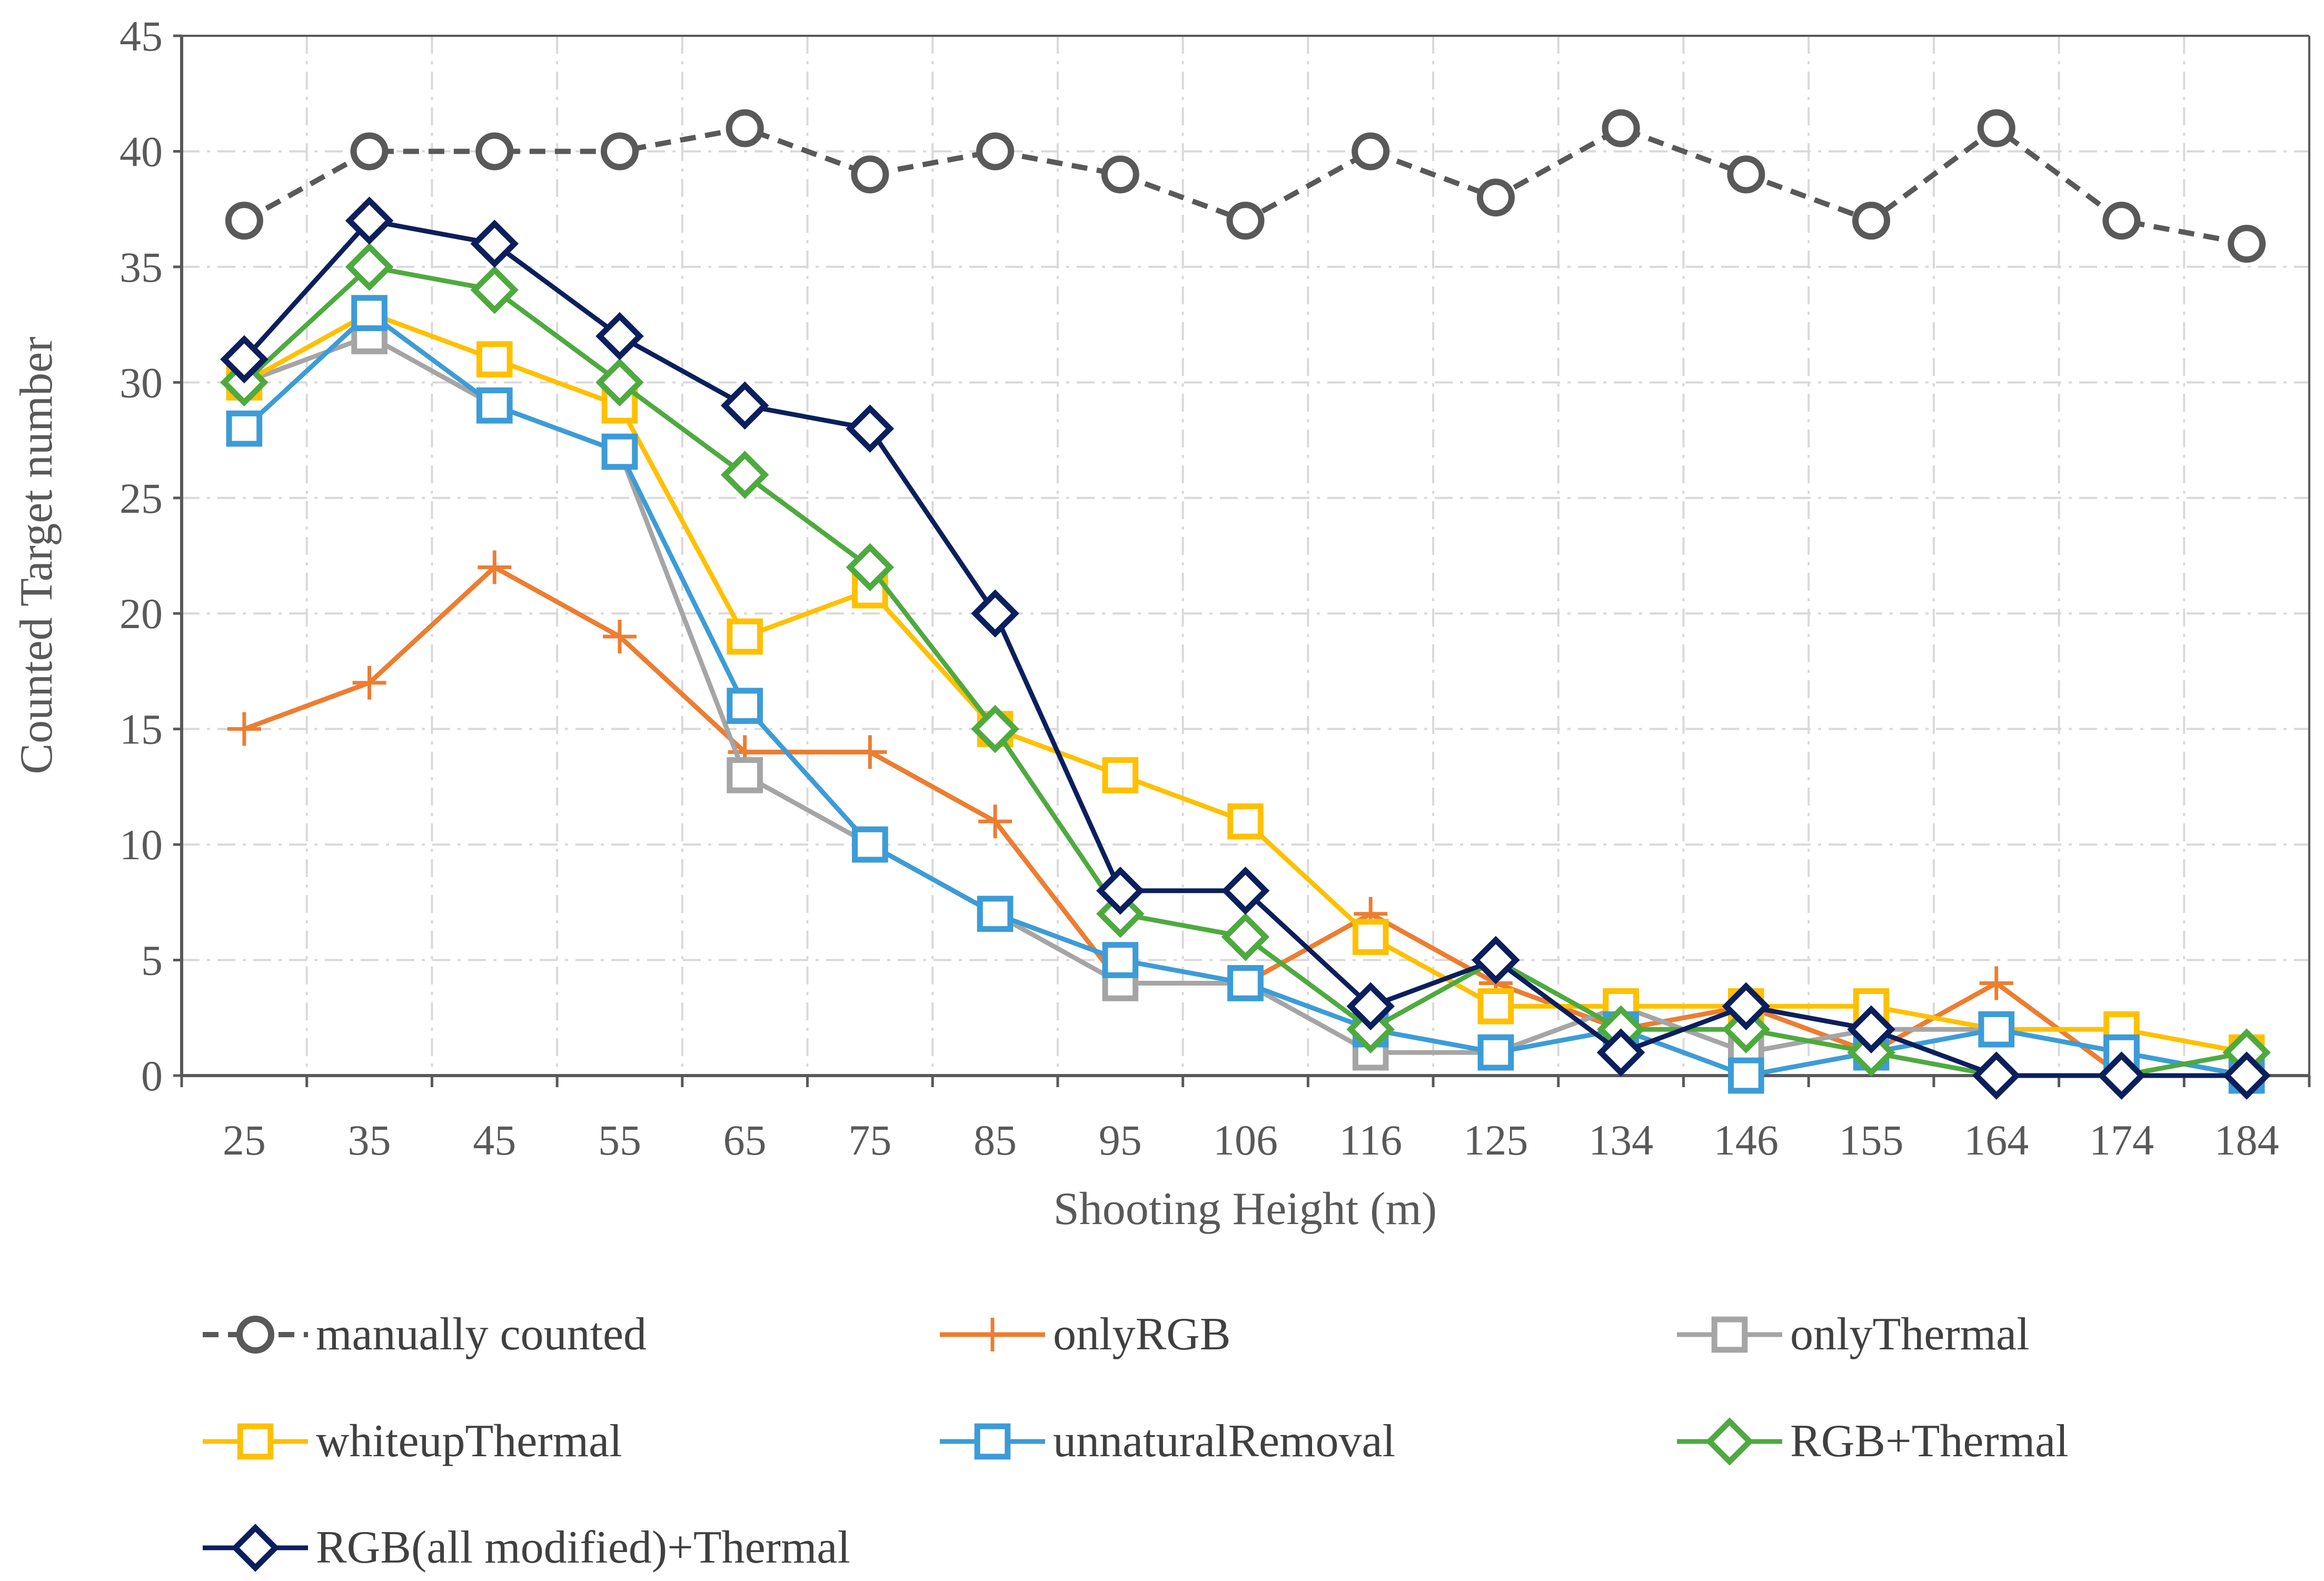  What do you see at coordinates (1871, 1140) in the screenshot?
I see `x-tick-label: 155` at bounding box center [1871, 1140].